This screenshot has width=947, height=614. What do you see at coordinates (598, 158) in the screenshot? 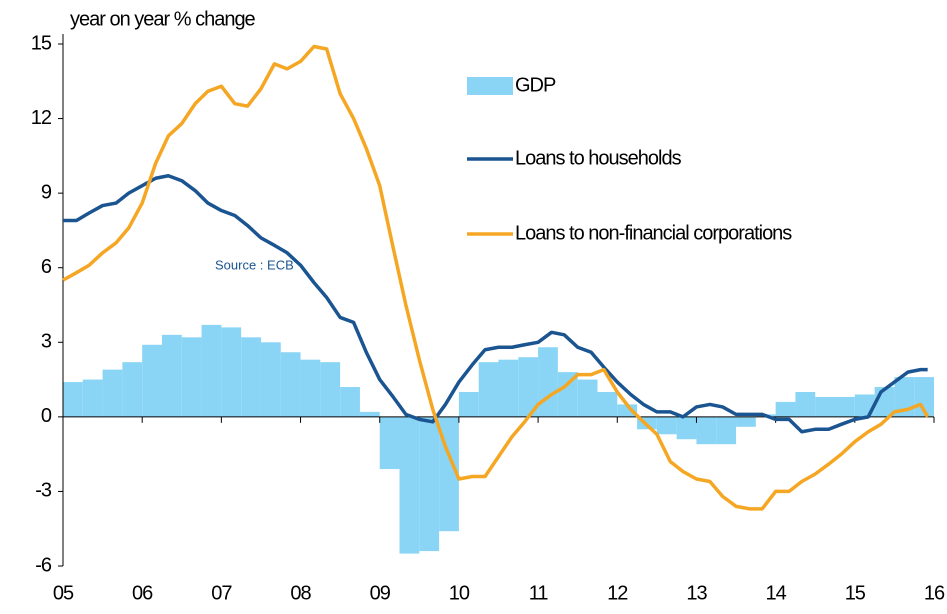
I see `legend-label: Loans to households` at bounding box center [598, 158].